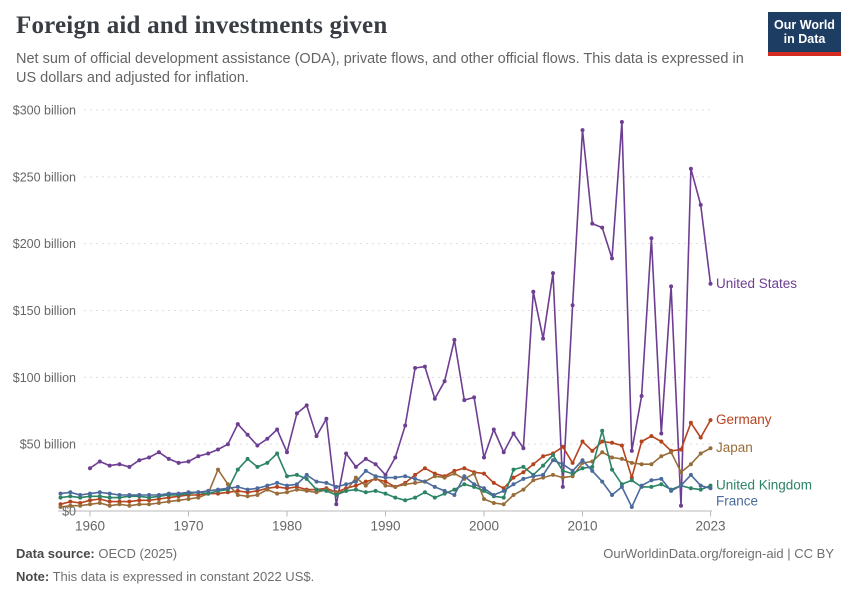 This screenshot has width=850, height=600. Describe the element at coordinates (415, 497) in the screenshot. I see `data-point-united-kingdom-1993` at that location.